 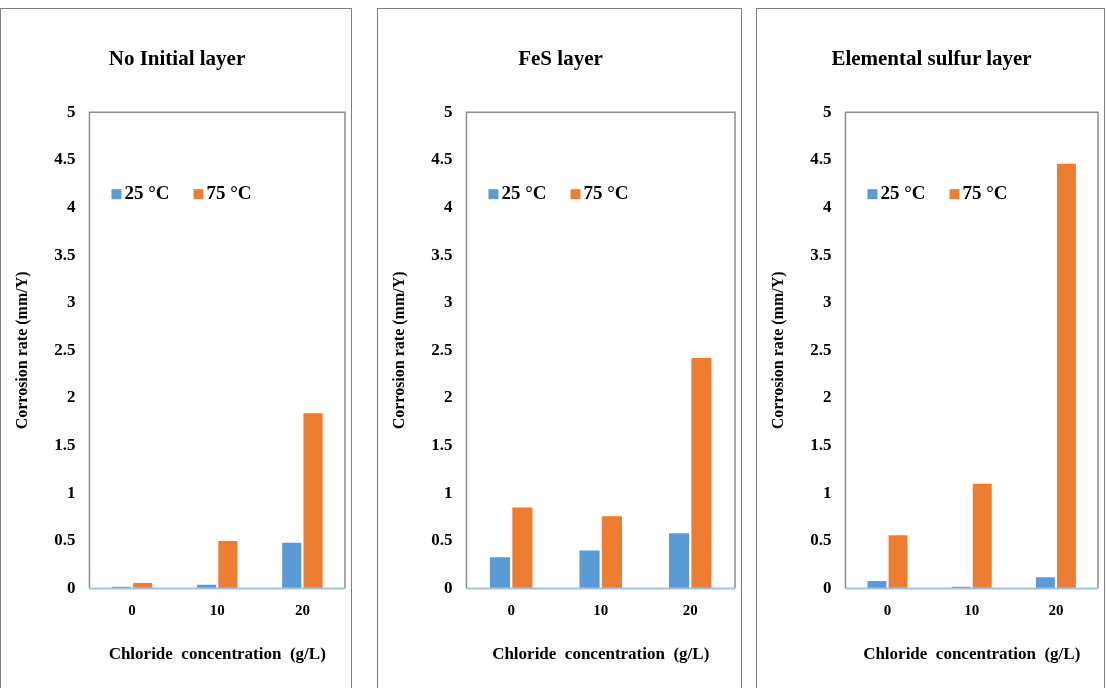 What do you see at coordinates (177, 58) in the screenshot?
I see `chart-title: No Initial layer` at bounding box center [177, 58].